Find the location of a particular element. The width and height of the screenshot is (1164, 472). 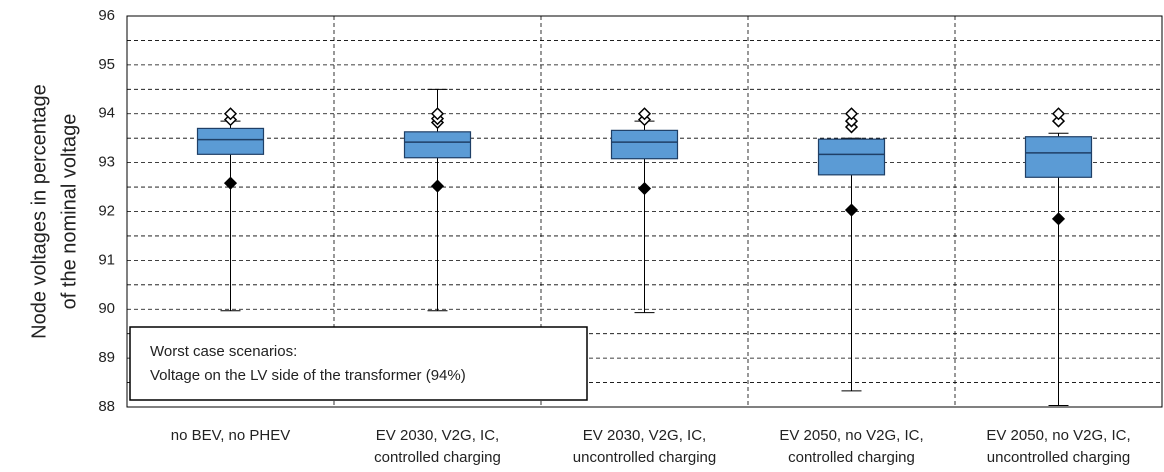

y-tick-label: 88 is located at coordinates (106, 406).